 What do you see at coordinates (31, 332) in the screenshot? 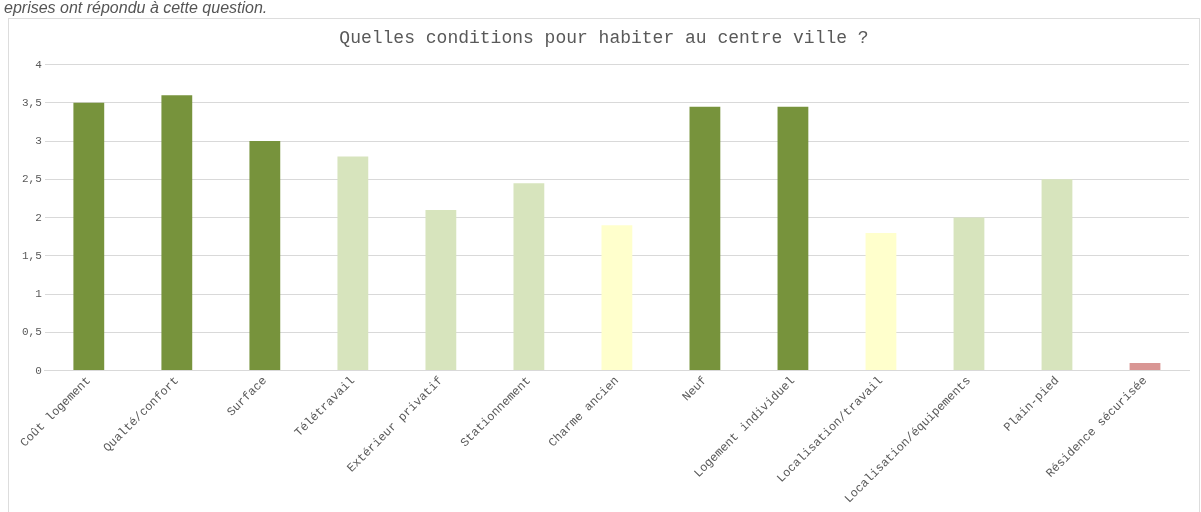
I see `y-tick-label: 0,5` at bounding box center [31, 332].